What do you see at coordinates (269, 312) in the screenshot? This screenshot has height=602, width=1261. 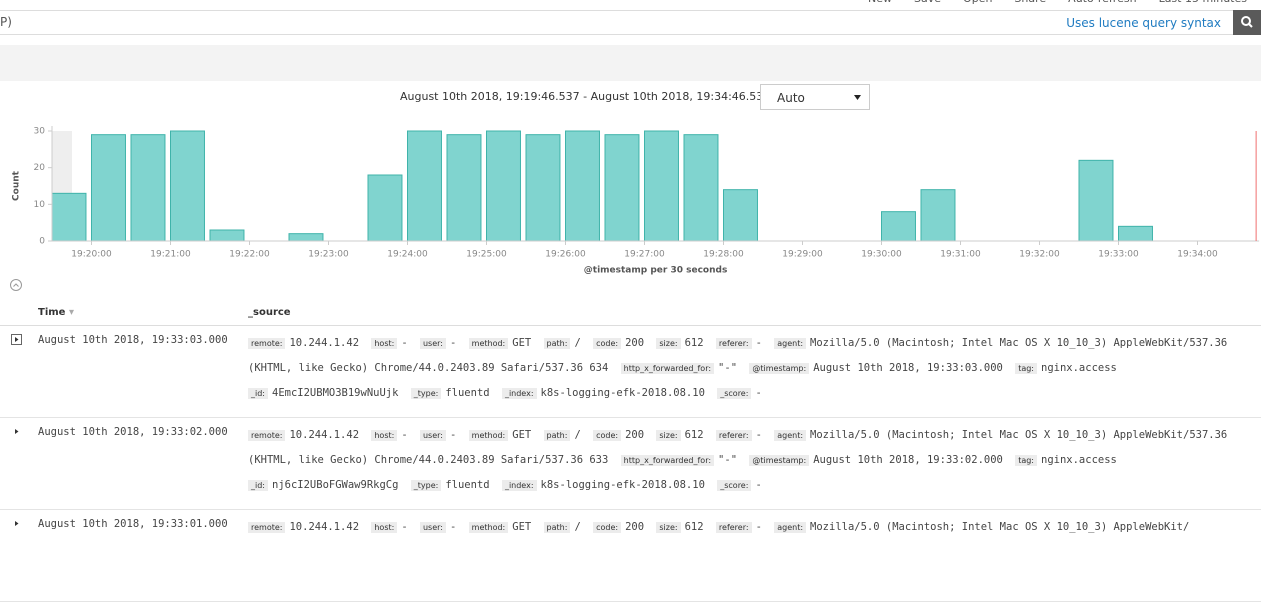 I see `header-source: _source` at bounding box center [269, 312].